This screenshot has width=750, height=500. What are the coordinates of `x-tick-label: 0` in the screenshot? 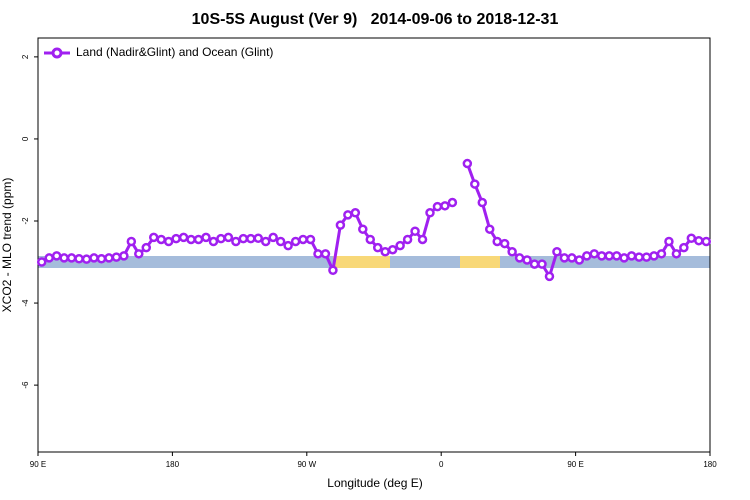 It's located at (441, 464).